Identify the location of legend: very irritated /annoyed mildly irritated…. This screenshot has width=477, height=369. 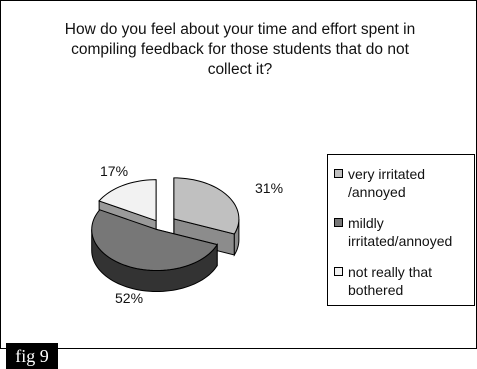
(401, 230).